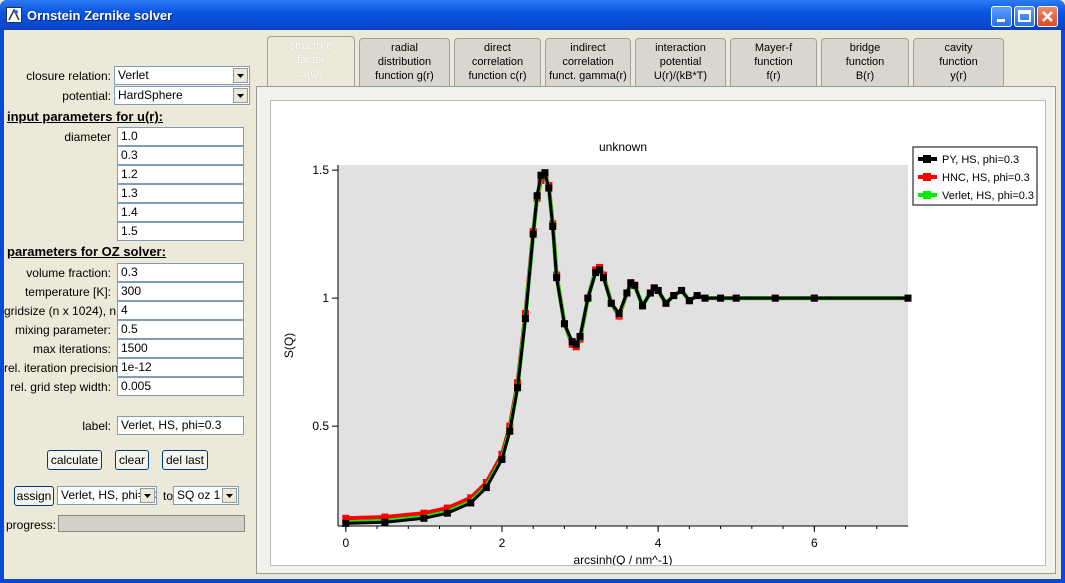 The height and width of the screenshot is (583, 1065). Describe the element at coordinates (30, 525) in the screenshot. I see `progress-label: progress:` at that location.